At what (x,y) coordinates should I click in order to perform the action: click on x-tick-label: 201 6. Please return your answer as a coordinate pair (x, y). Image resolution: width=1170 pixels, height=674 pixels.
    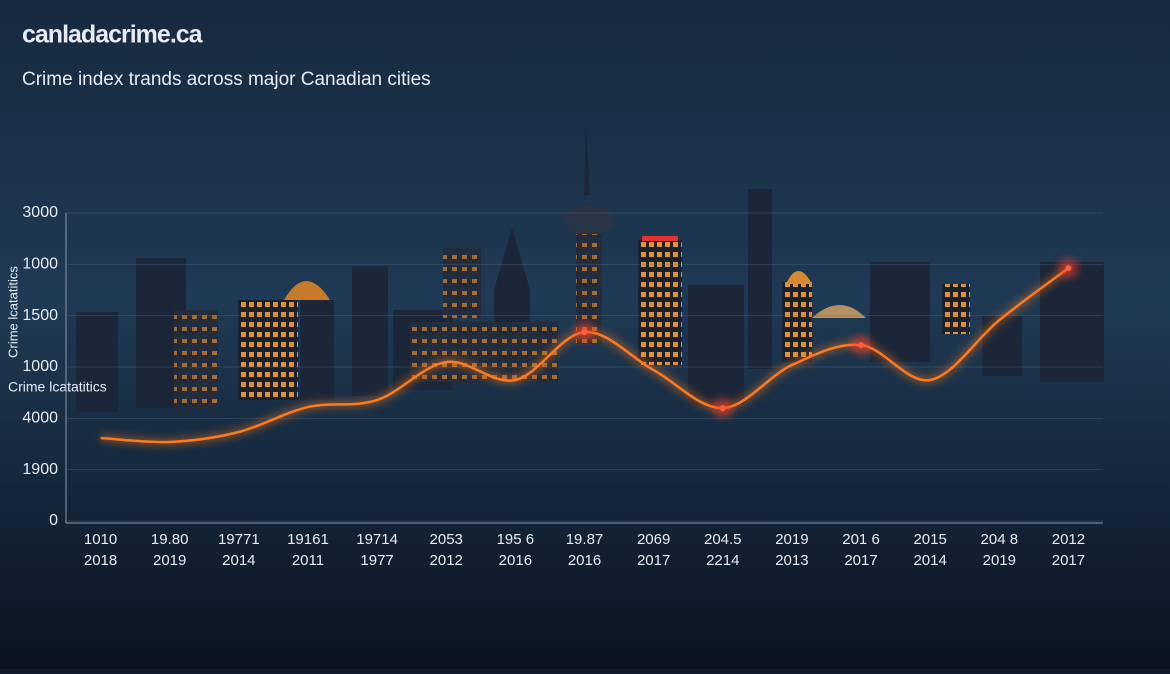
    Looking at the image, I should click on (861, 539).